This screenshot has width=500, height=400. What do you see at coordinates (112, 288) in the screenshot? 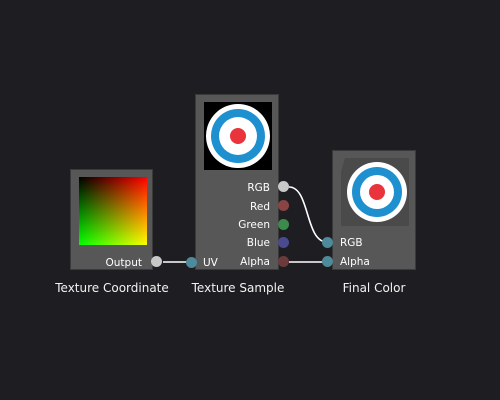
I see `texture-coordinate-caption: Texture Coordinate` at bounding box center [112, 288].